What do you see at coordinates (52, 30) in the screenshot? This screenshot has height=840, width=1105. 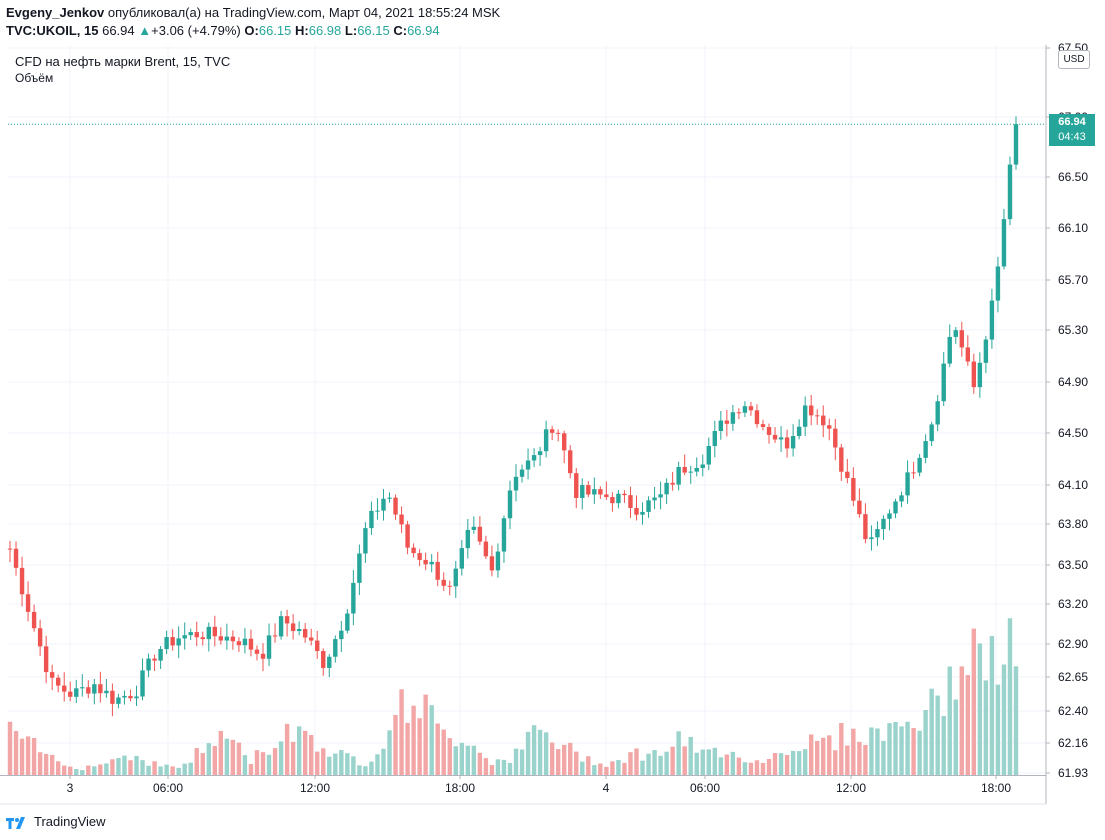 I see `symbol-name: TVC:UKOIL, 15` at bounding box center [52, 30].